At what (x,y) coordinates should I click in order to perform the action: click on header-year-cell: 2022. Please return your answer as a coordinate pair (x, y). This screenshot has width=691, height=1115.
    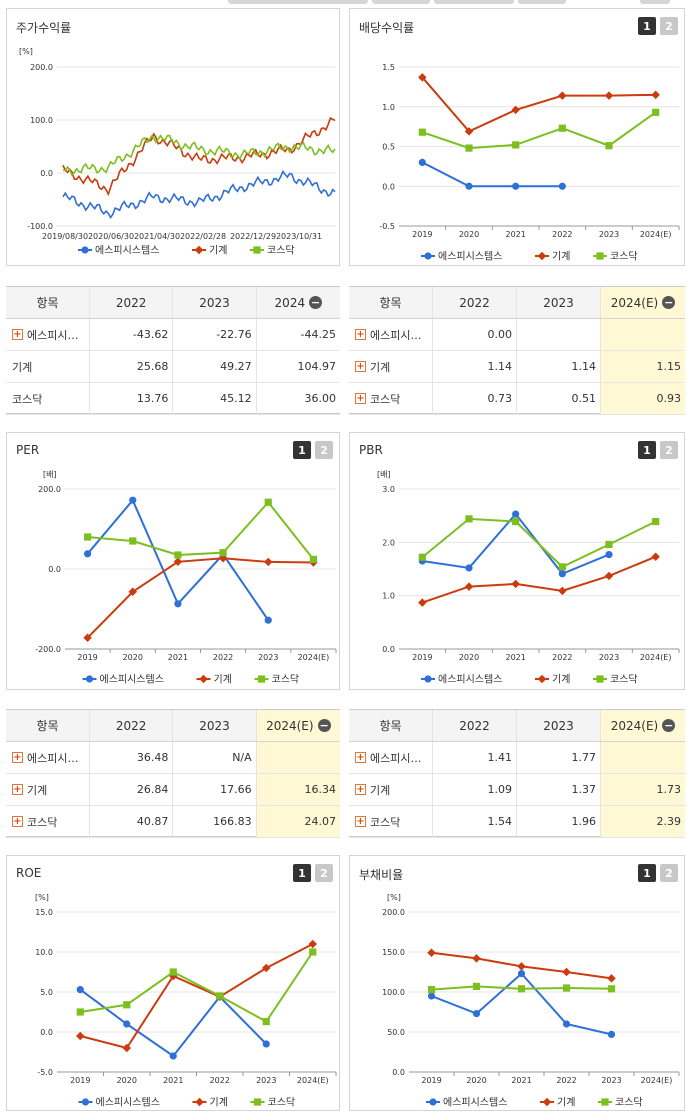
    Looking at the image, I should click on (475, 725).